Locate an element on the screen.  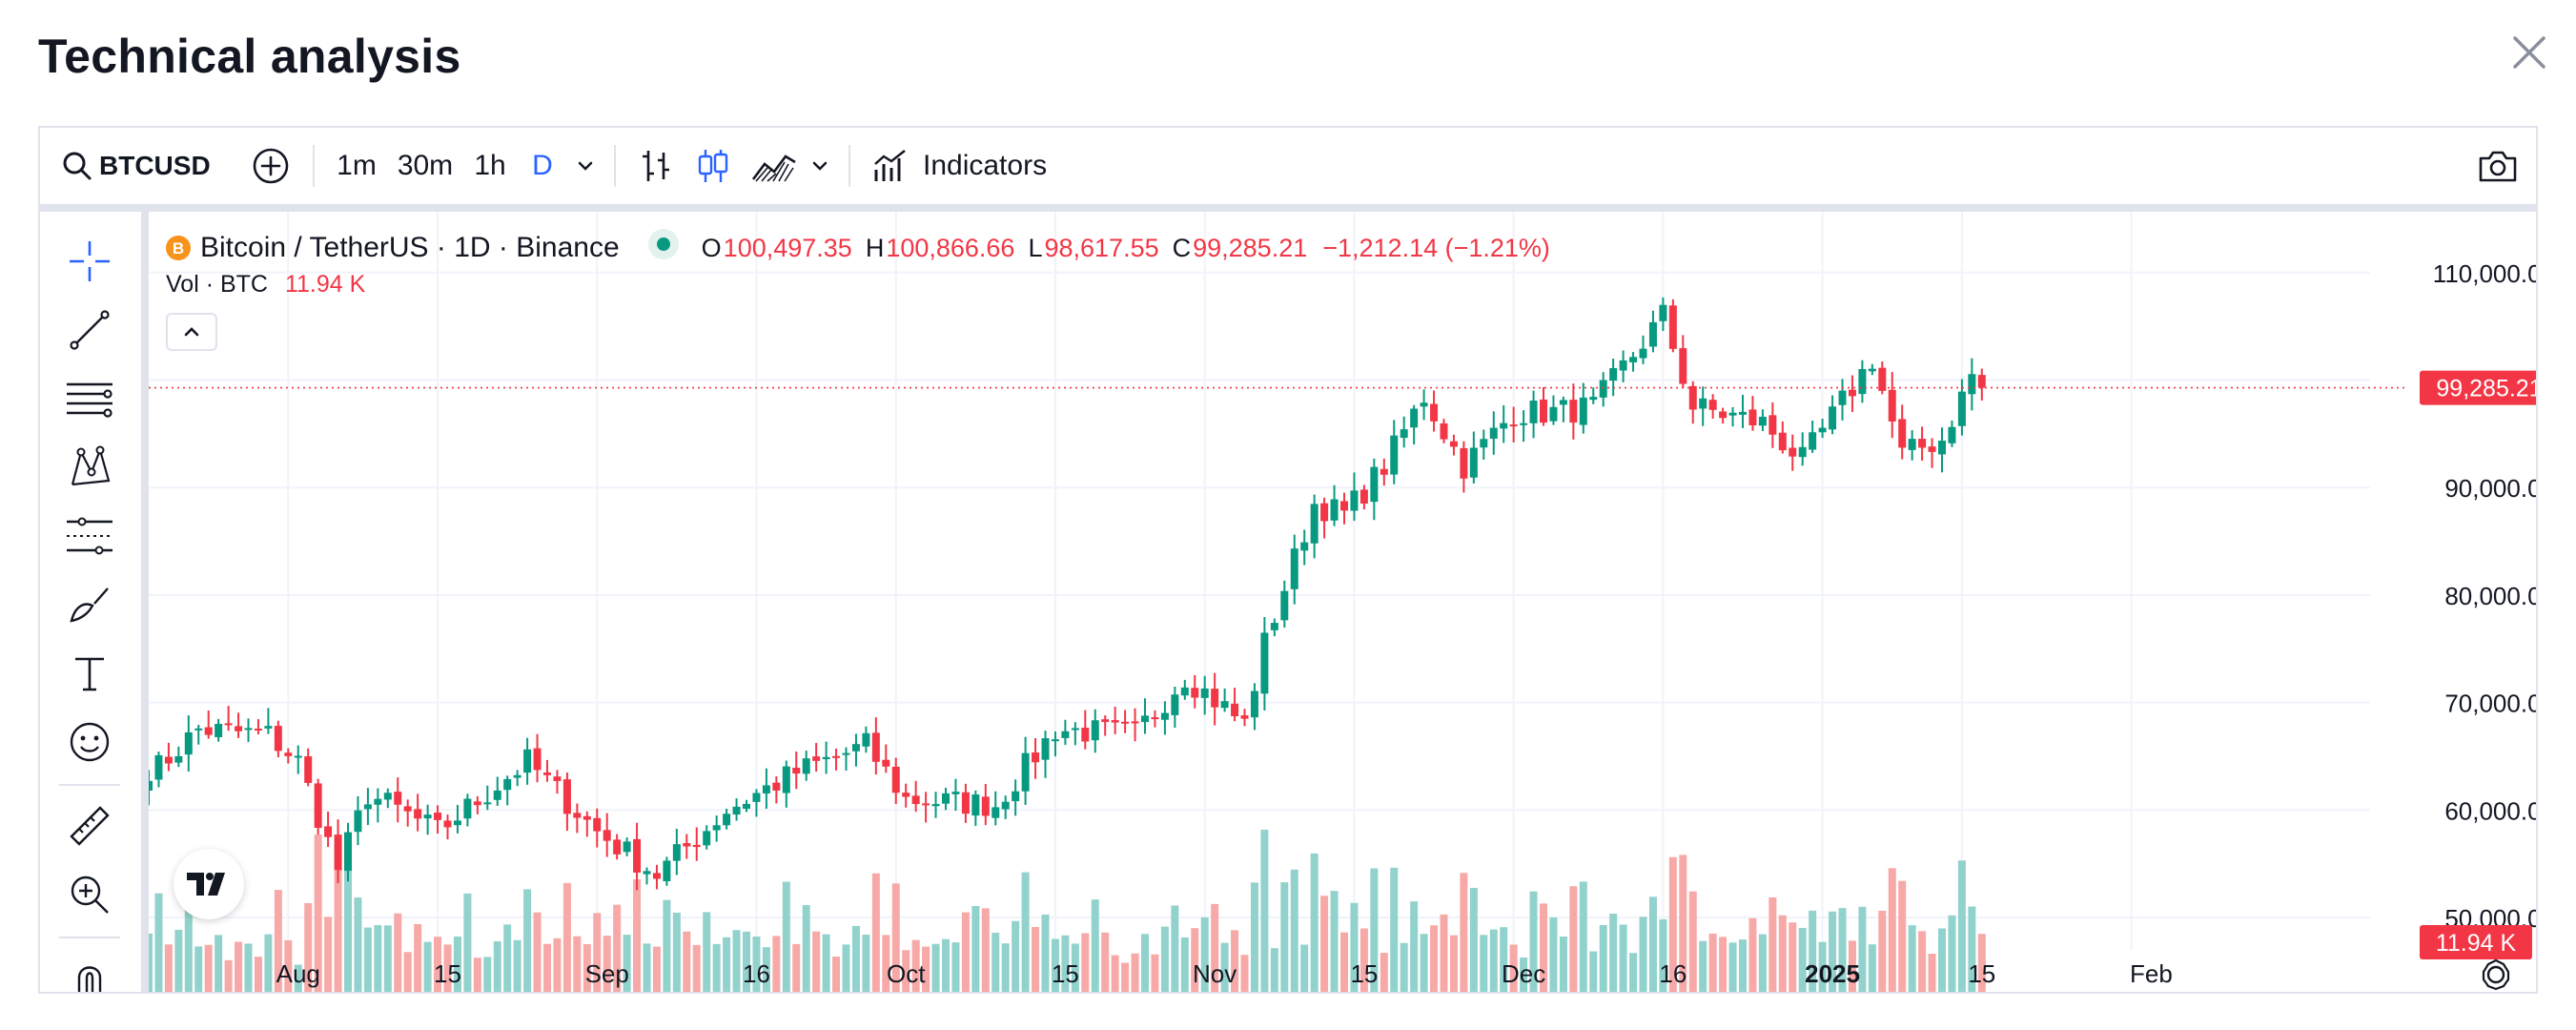
text-tool is located at coordinates (89, 673).